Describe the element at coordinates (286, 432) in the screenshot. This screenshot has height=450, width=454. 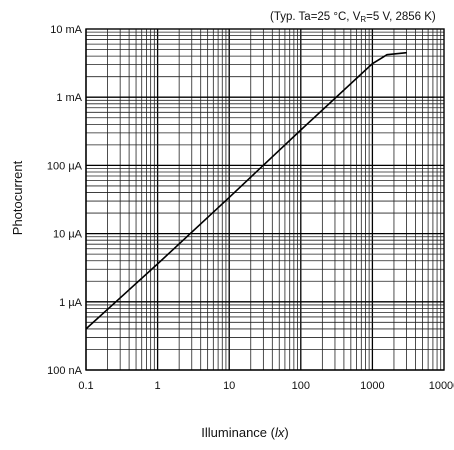
I see `x-axis-label-close: )` at that location.